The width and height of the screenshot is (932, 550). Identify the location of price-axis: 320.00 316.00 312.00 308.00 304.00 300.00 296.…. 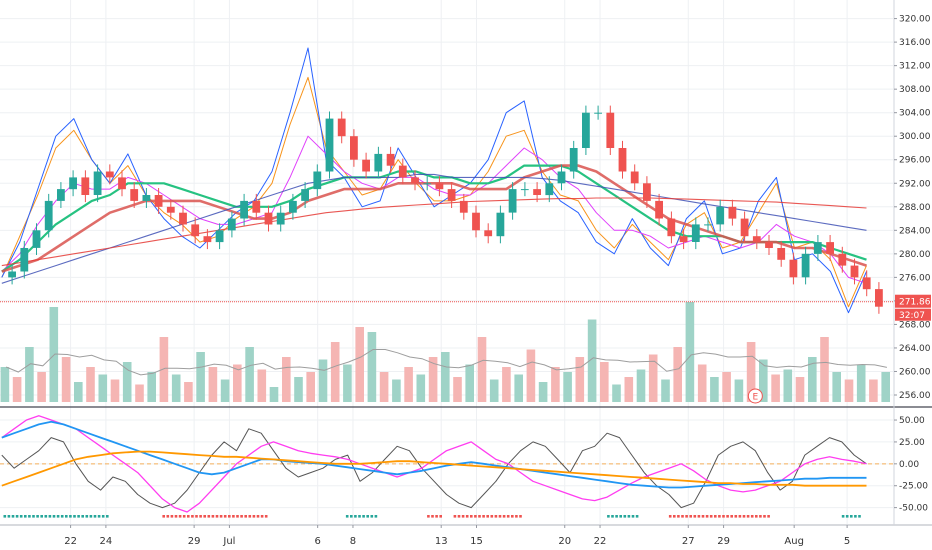
(912, 208).